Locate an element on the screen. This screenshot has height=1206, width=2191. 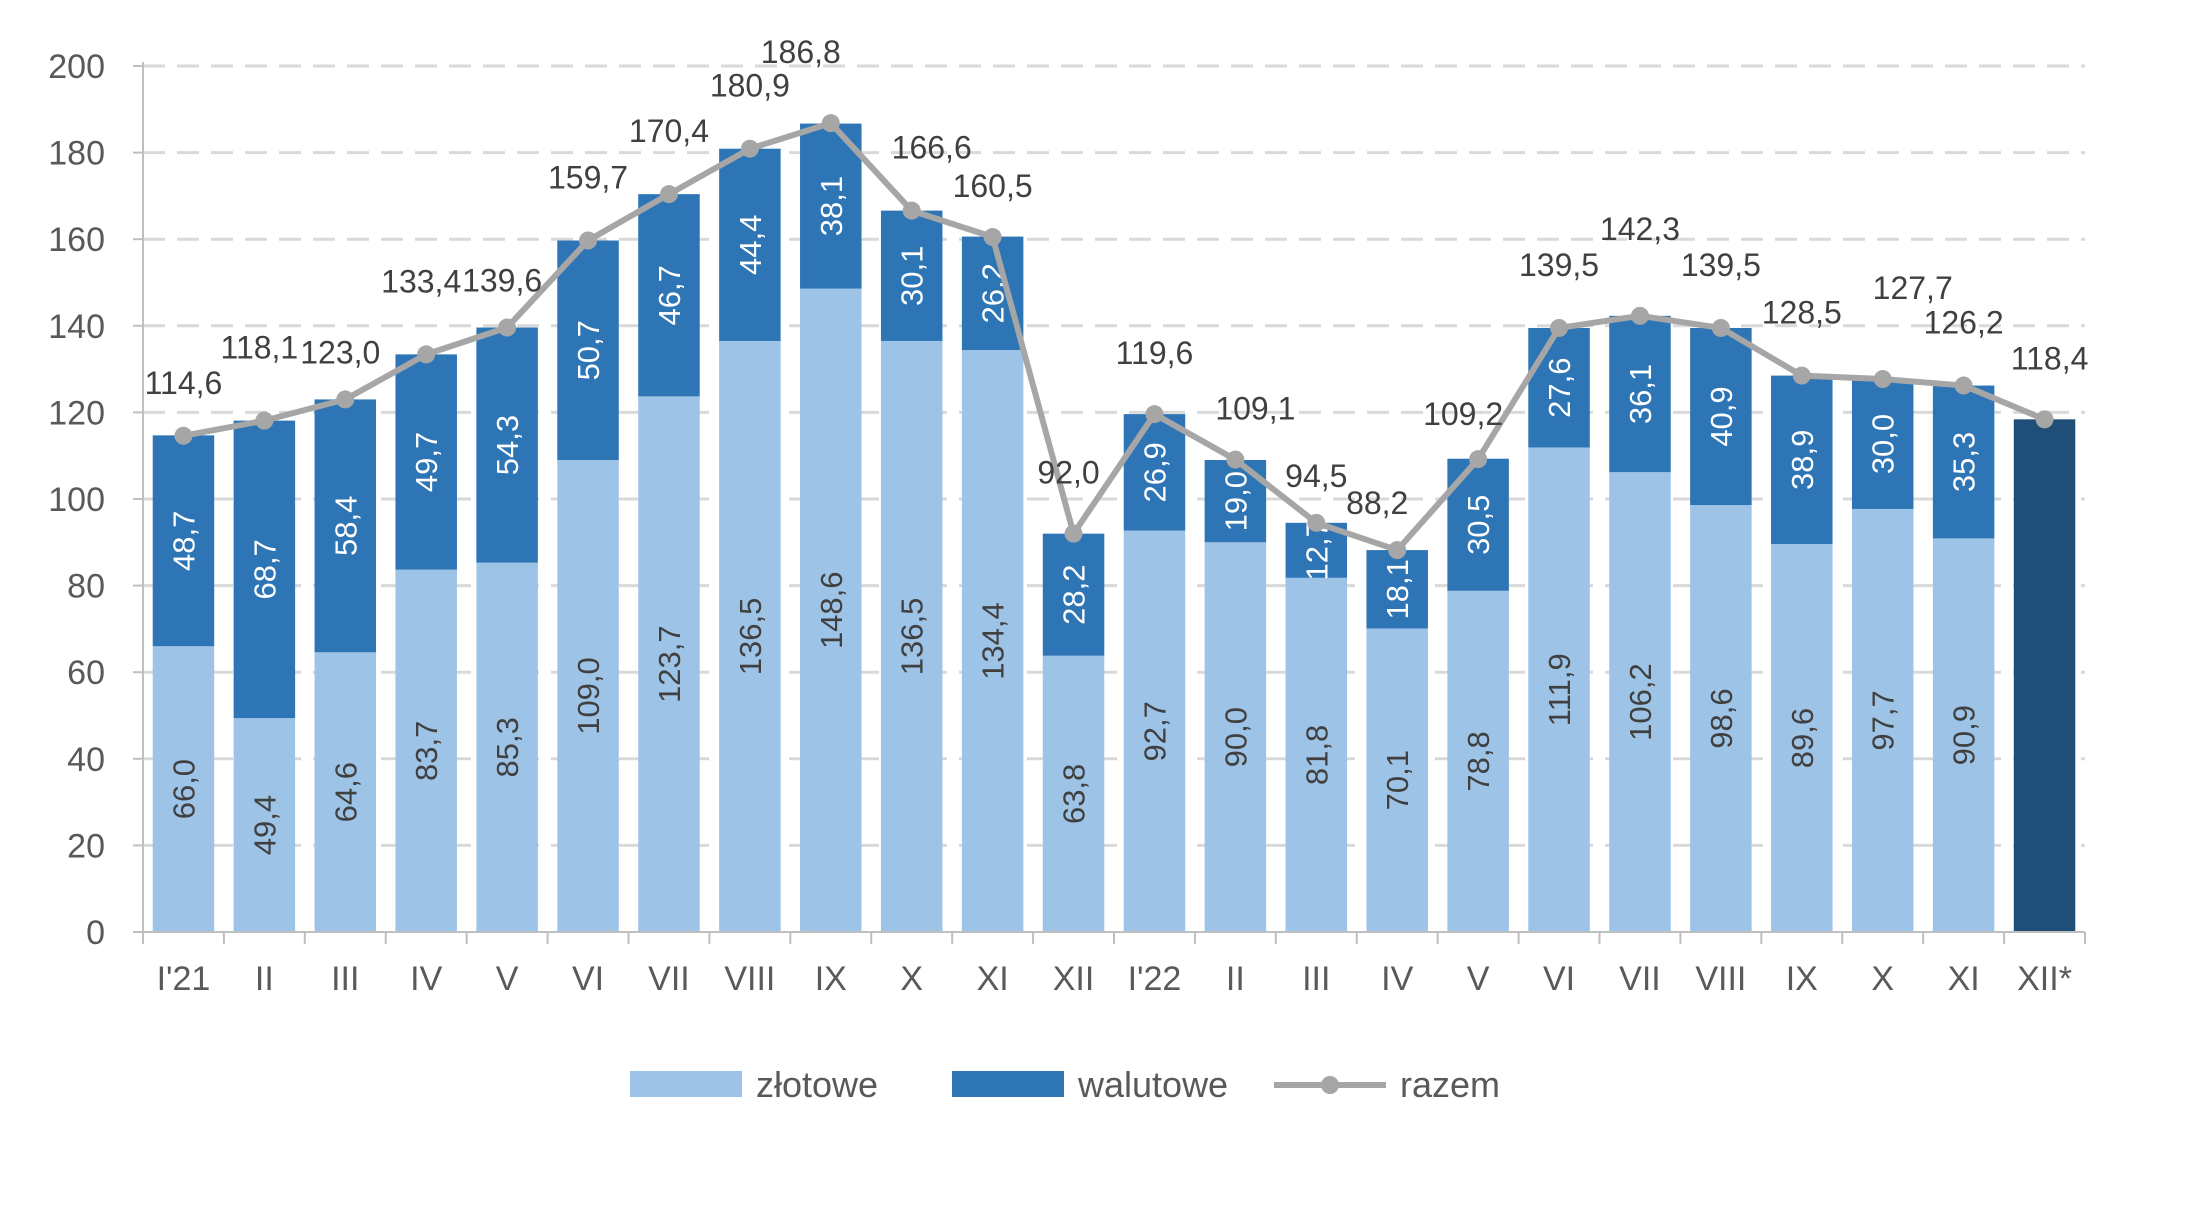
bar-label-walutowe: 46,7 is located at coordinates (669, 295).